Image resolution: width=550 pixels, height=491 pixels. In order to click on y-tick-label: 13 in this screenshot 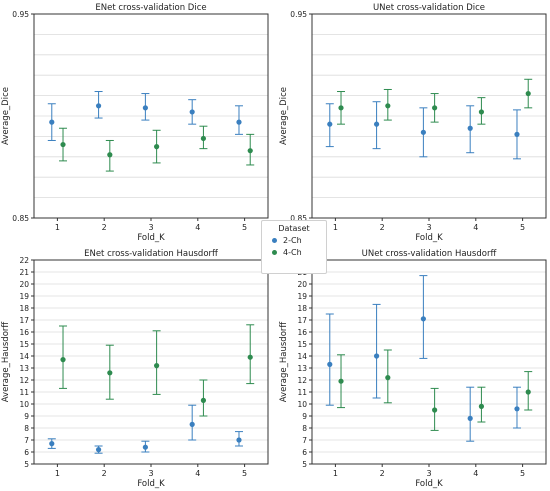, I will do `click(302, 368)`.